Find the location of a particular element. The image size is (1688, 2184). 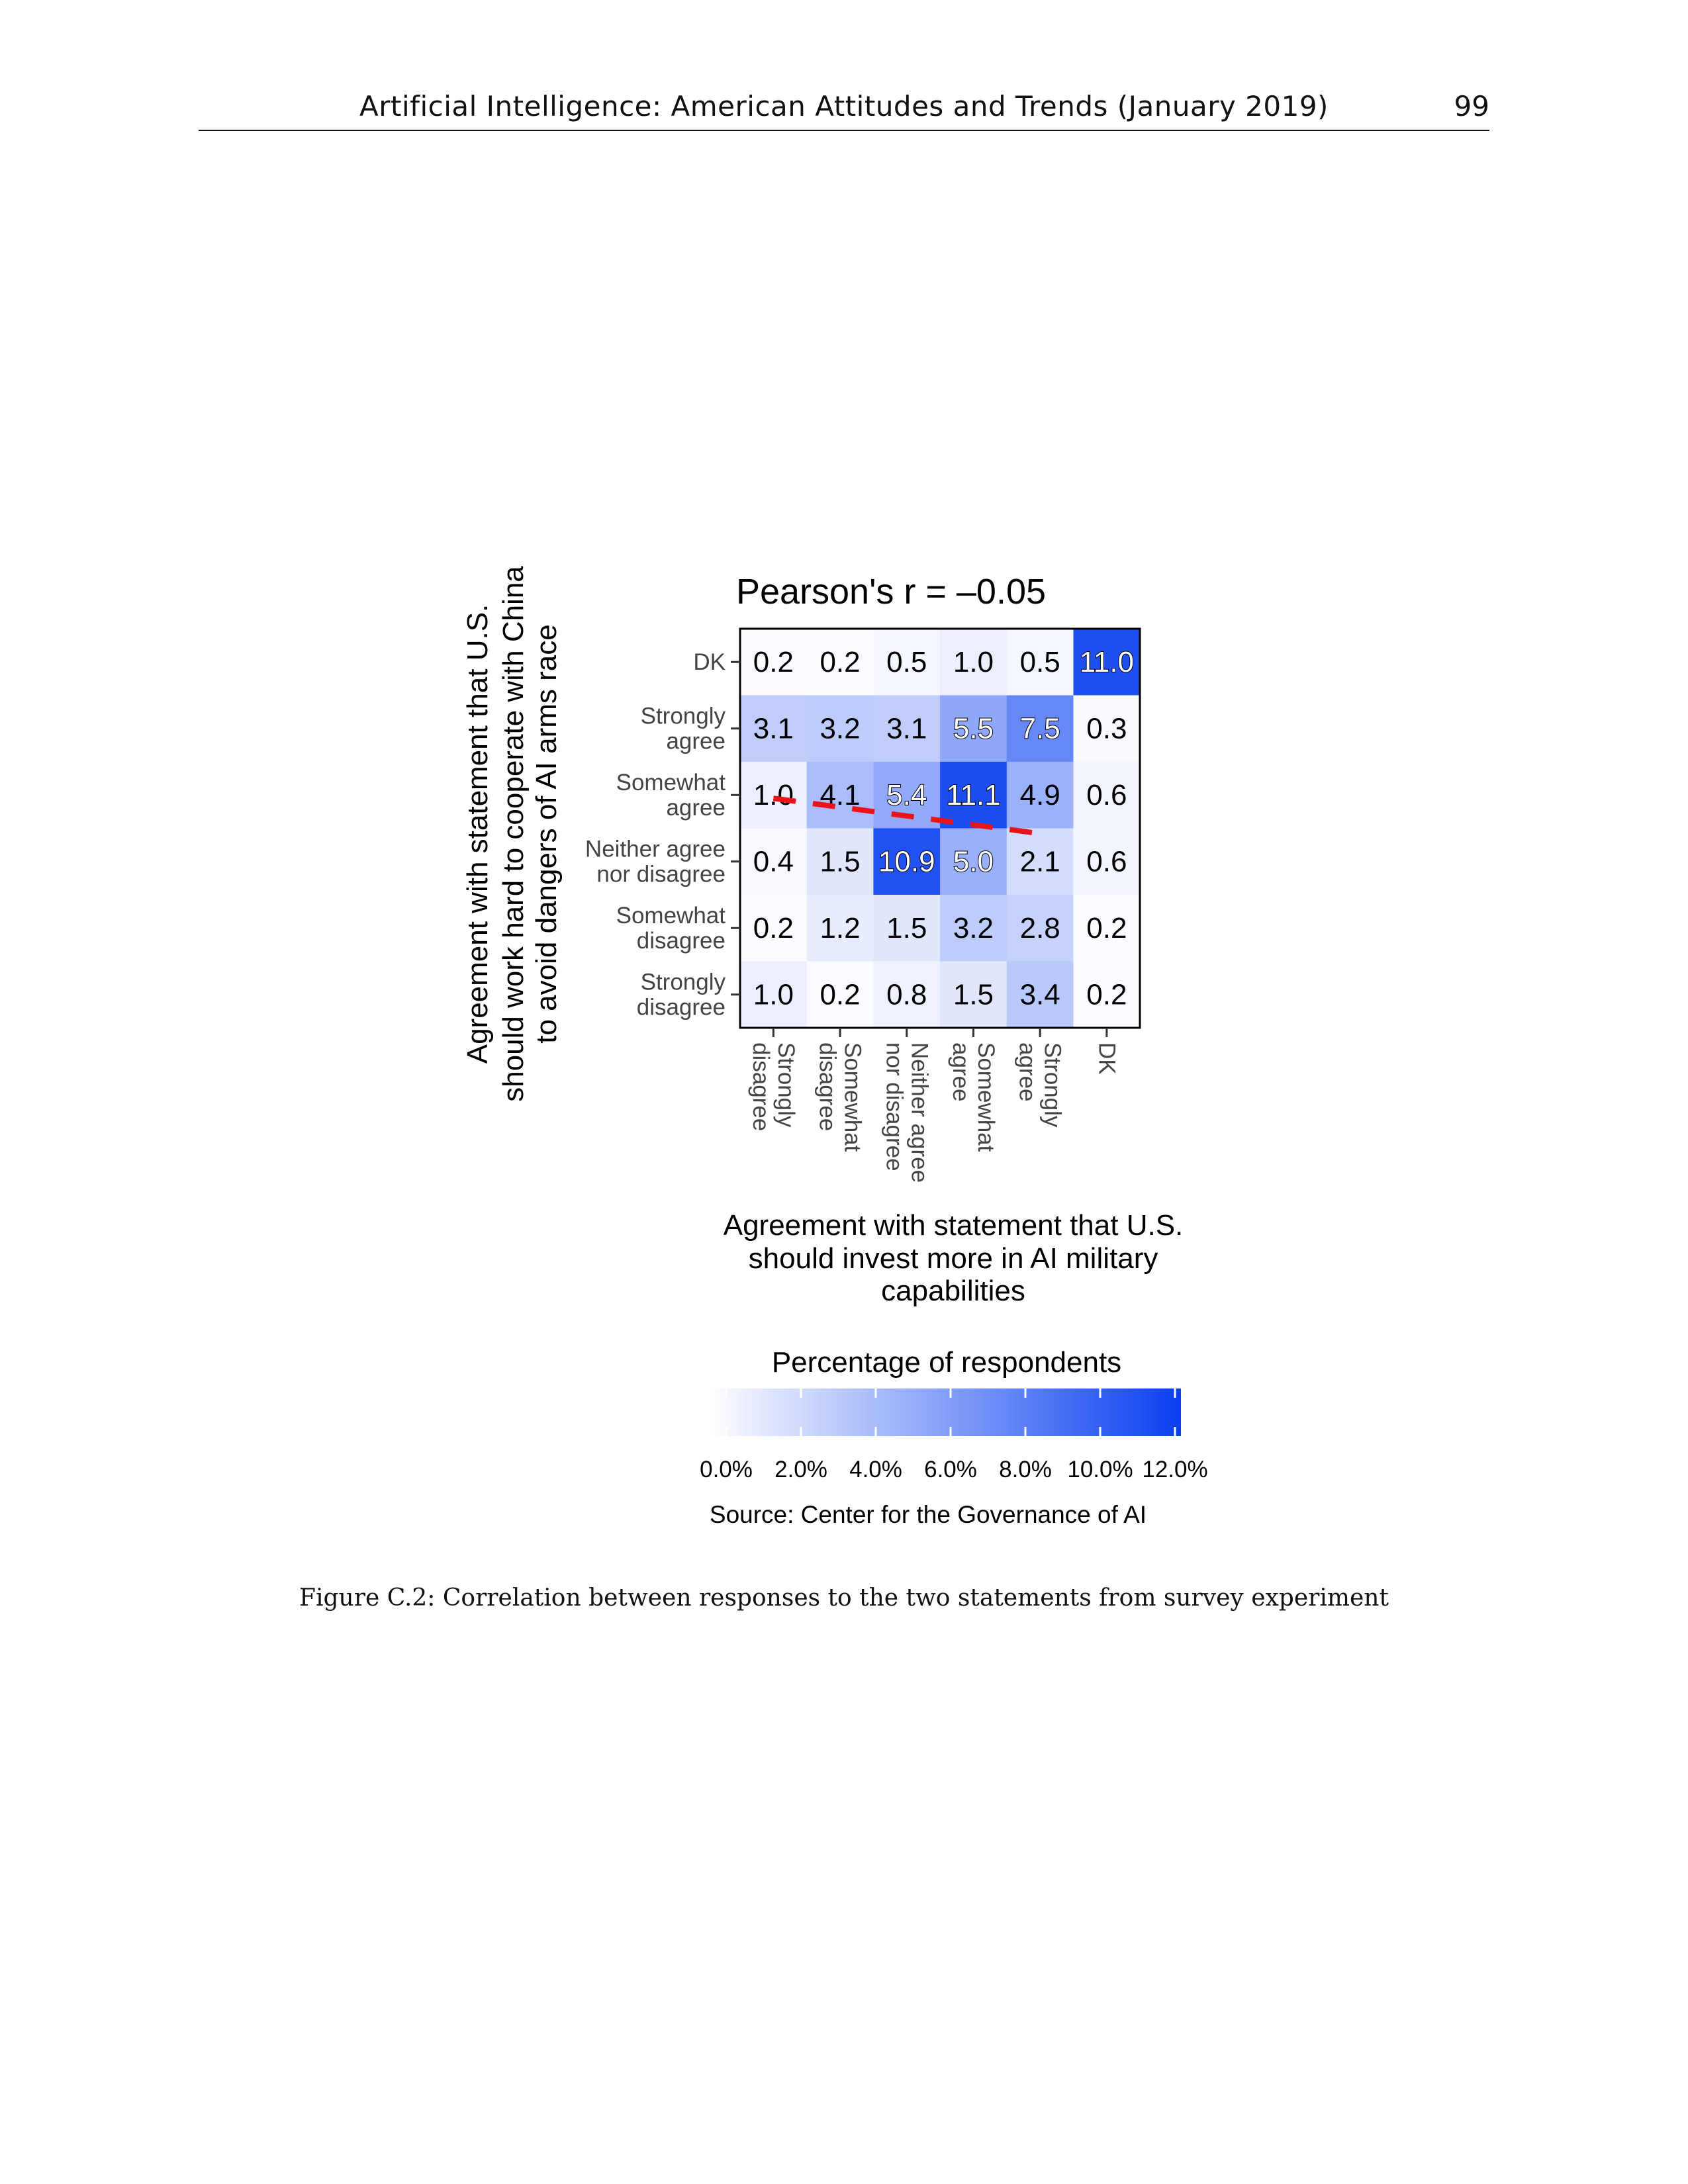

x-axis-title-line: Agreement with statement that U.S. is located at coordinates (954, 1225).